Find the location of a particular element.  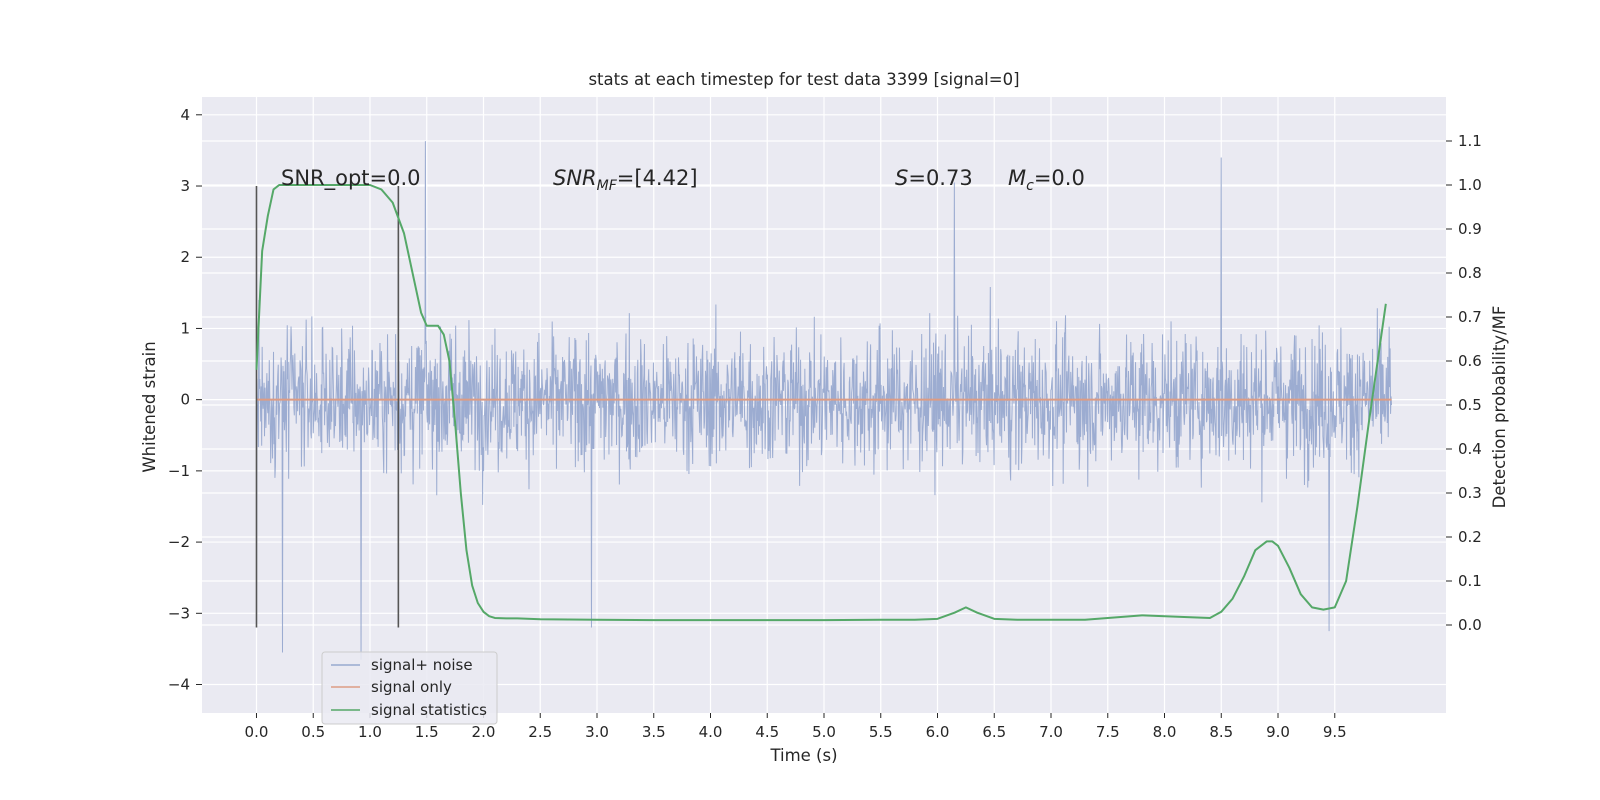

y2-tick-label: 0.8 is located at coordinates (1470, 273).